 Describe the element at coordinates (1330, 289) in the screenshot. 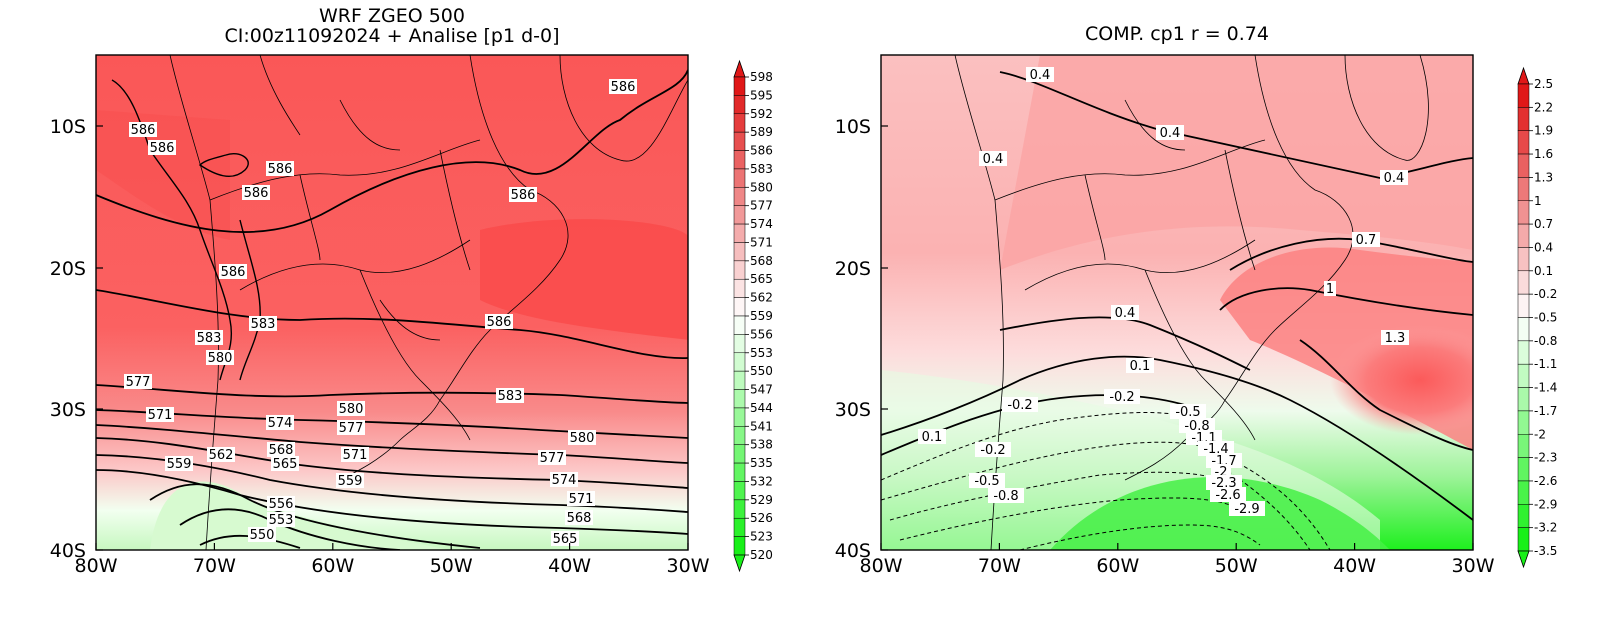

I see `contour-label: 1` at that location.